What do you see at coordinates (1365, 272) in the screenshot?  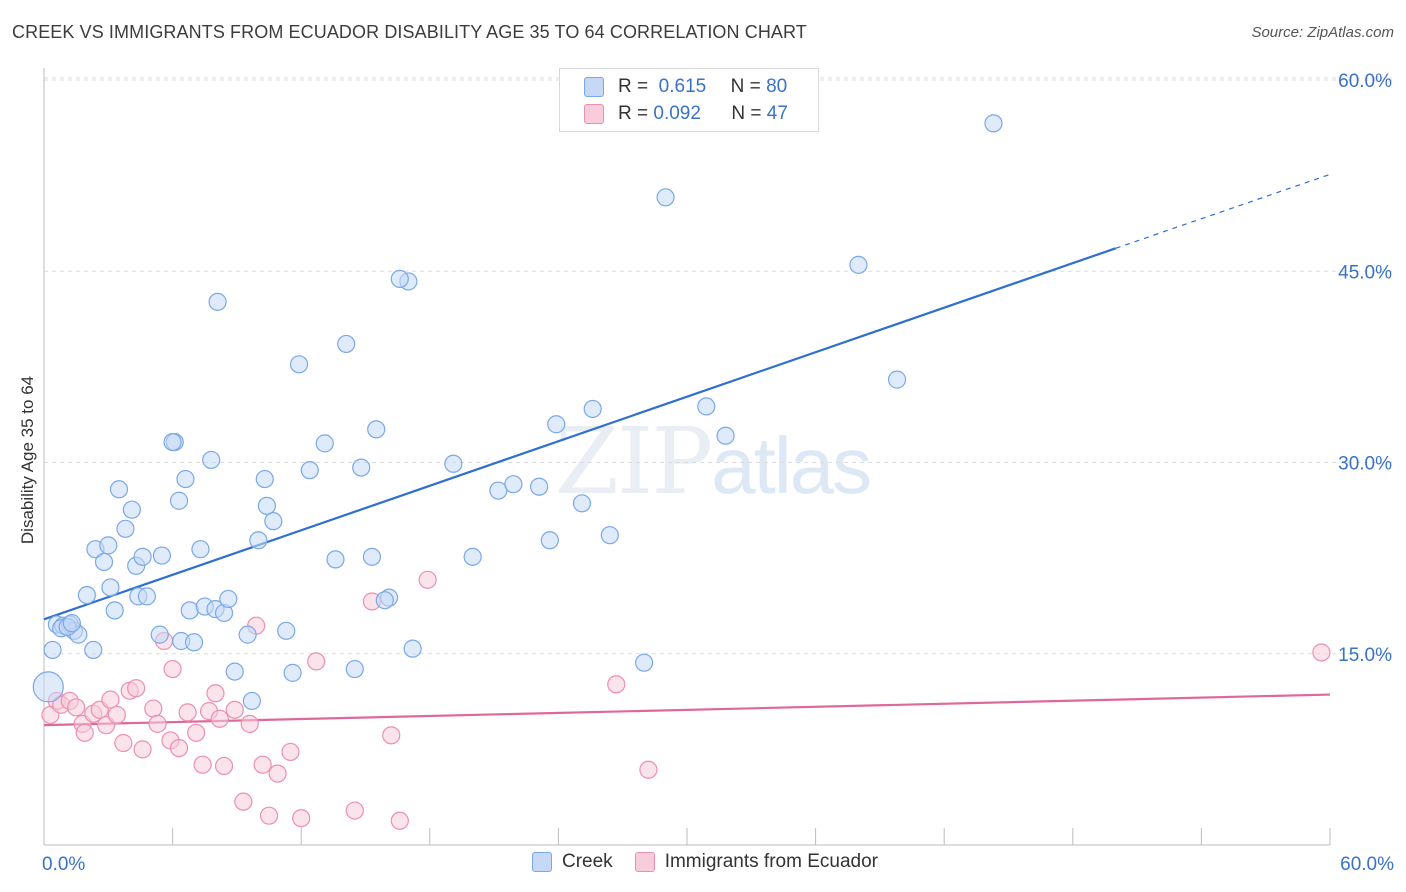 I see `y-tick-label: 45.0%` at bounding box center [1365, 272].